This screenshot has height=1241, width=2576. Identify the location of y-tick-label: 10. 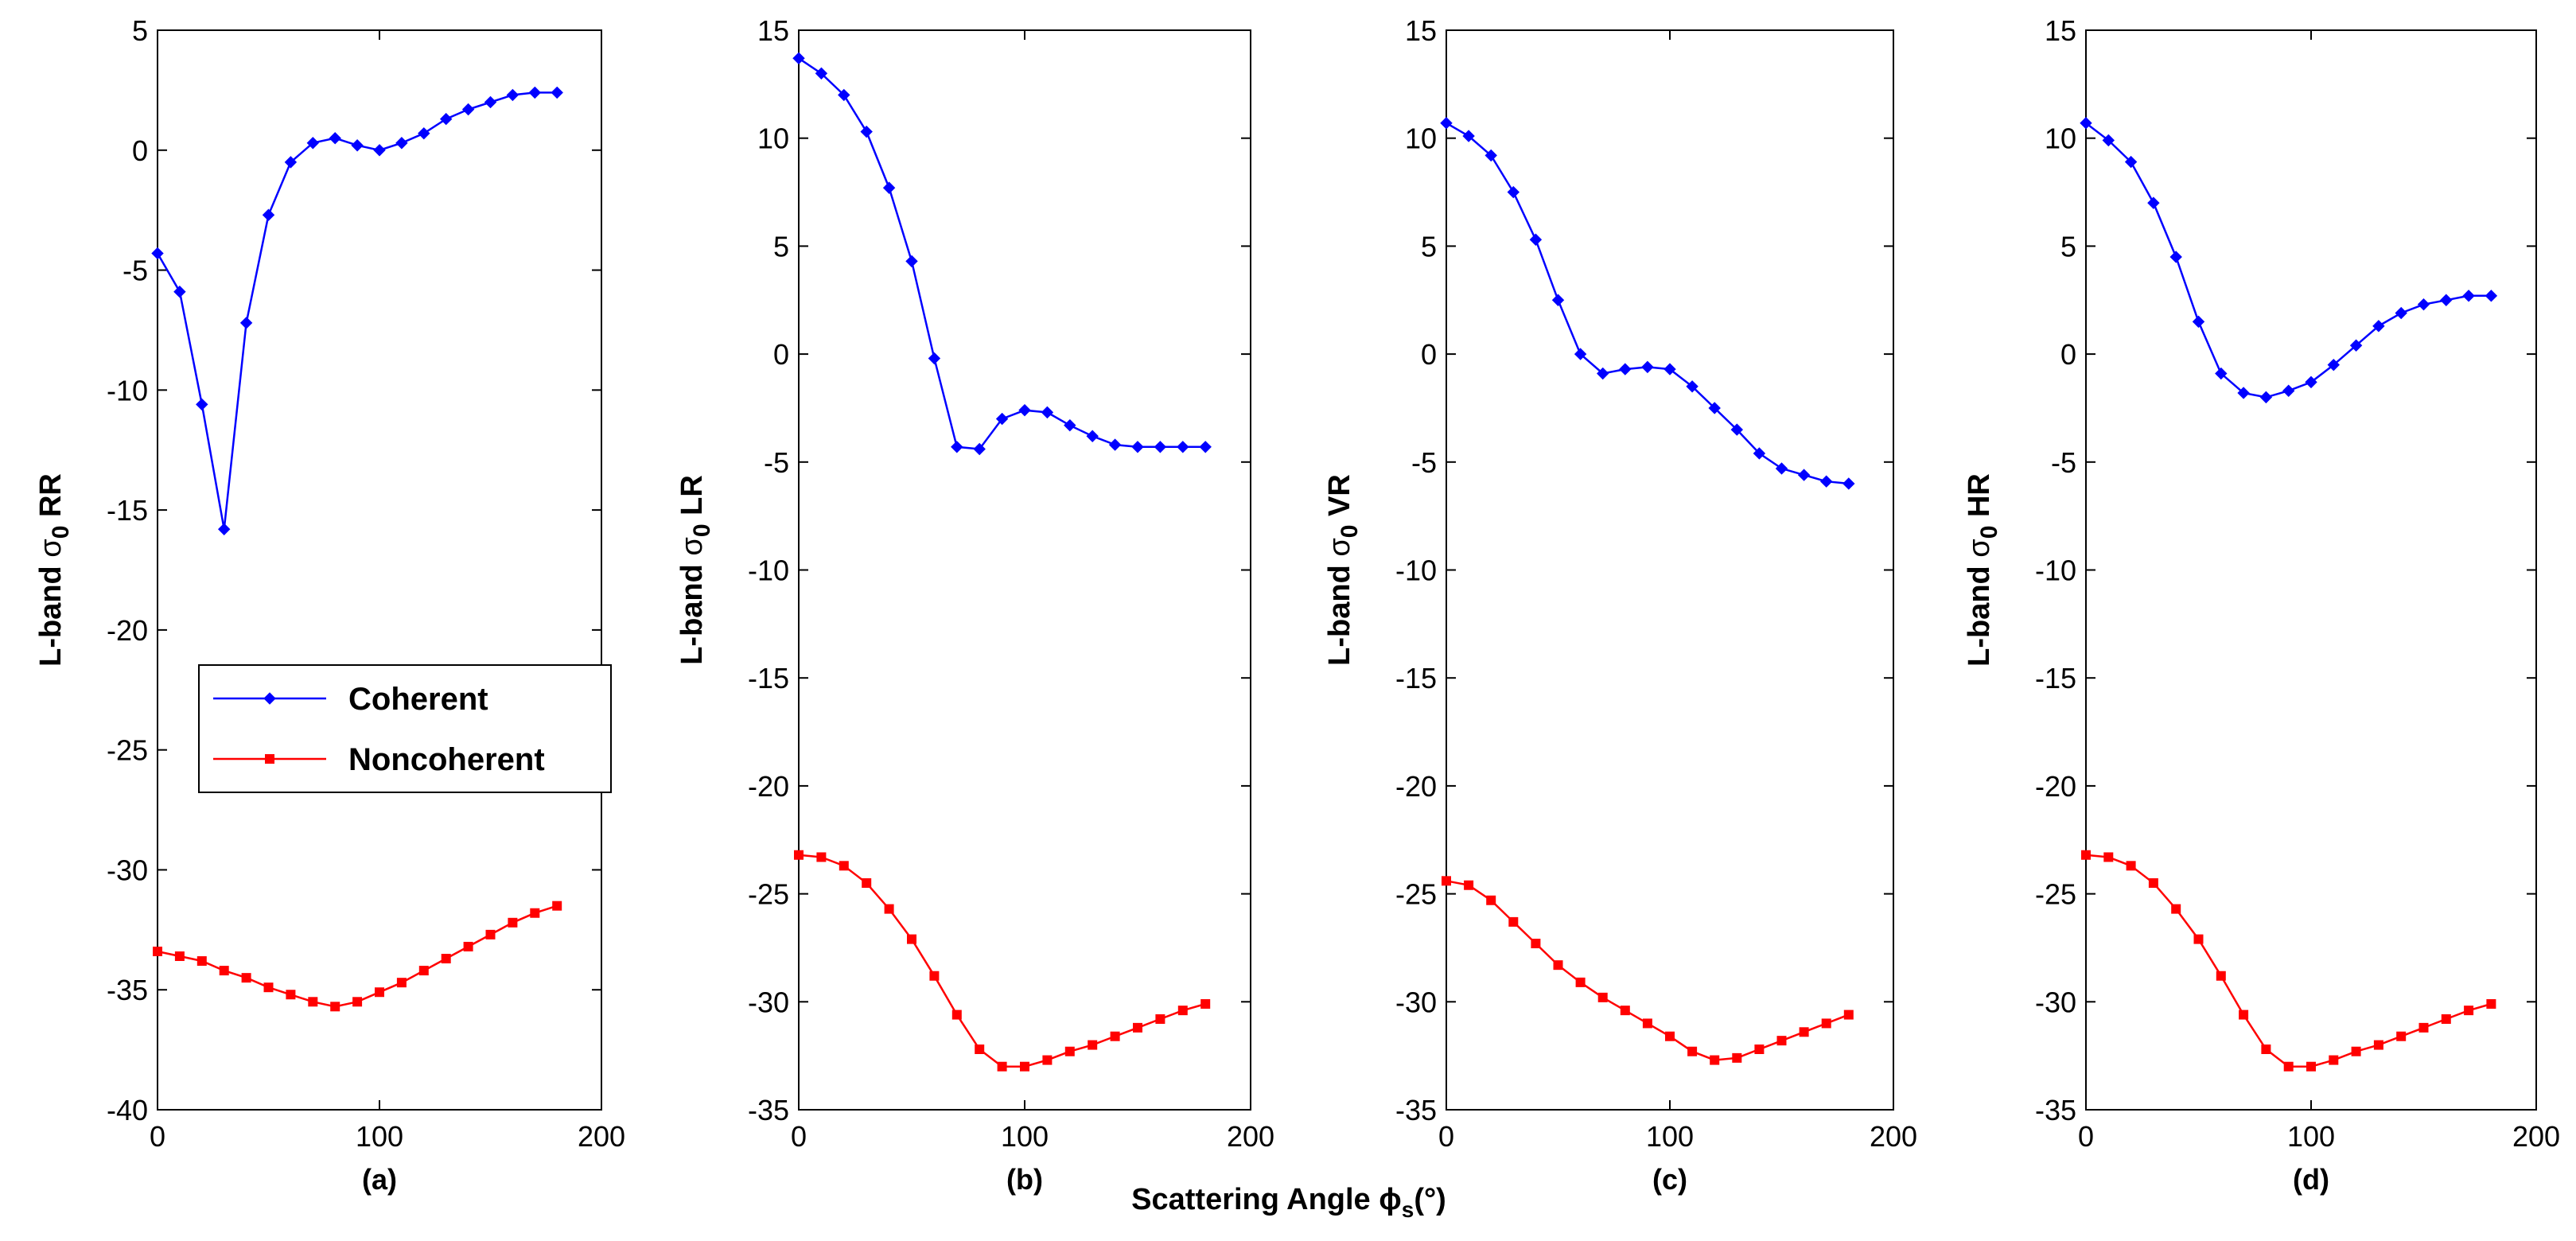
(2060, 139).